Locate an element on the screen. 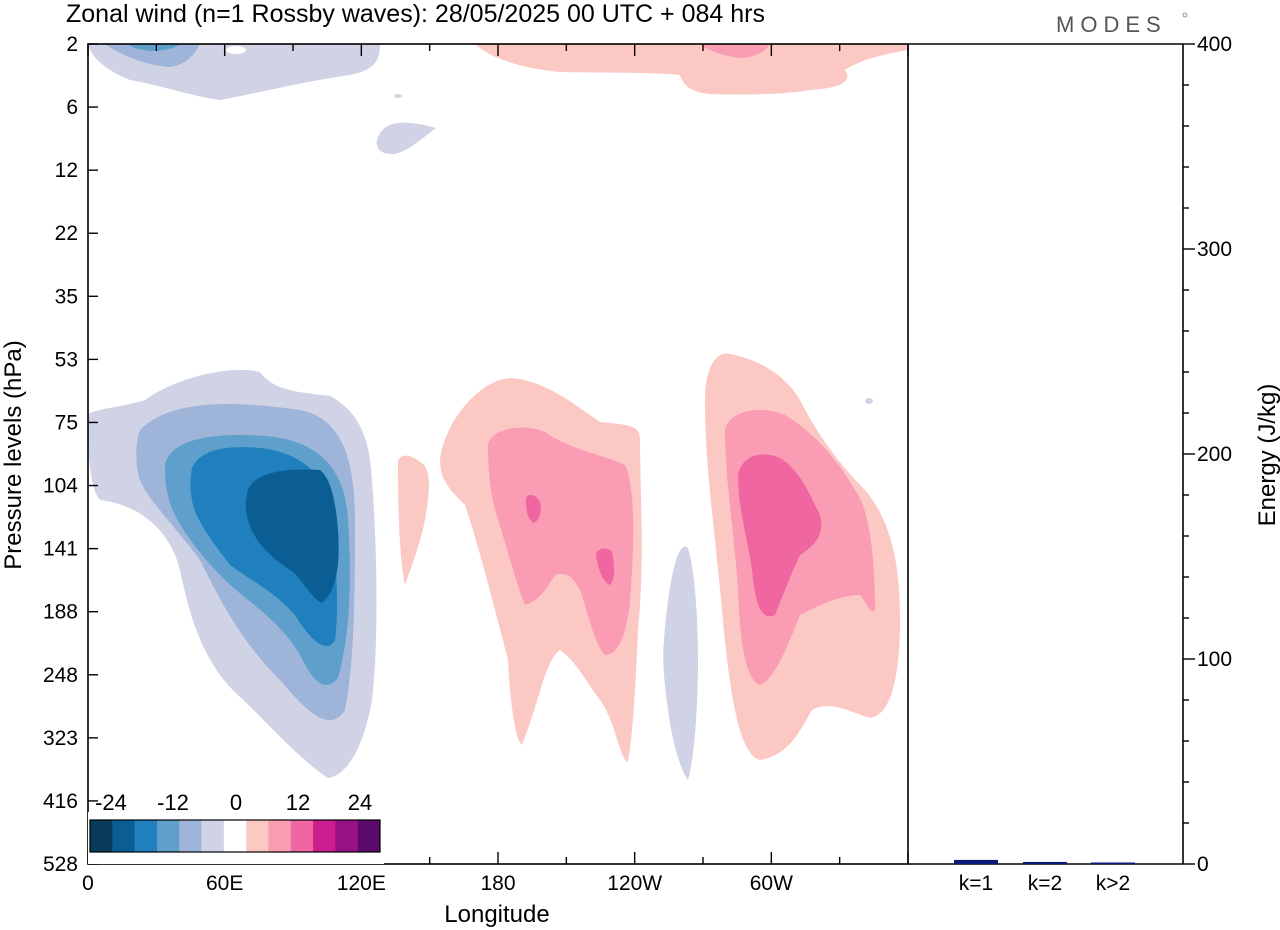  x-tick-label: 120E is located at coordinates (361, 883).